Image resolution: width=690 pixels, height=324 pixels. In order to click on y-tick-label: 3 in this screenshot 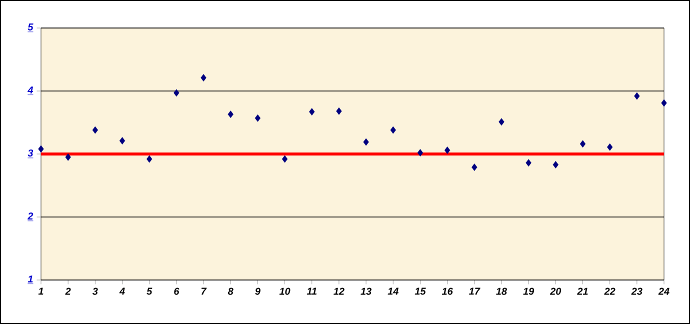, I will do `click(31, 153)`.